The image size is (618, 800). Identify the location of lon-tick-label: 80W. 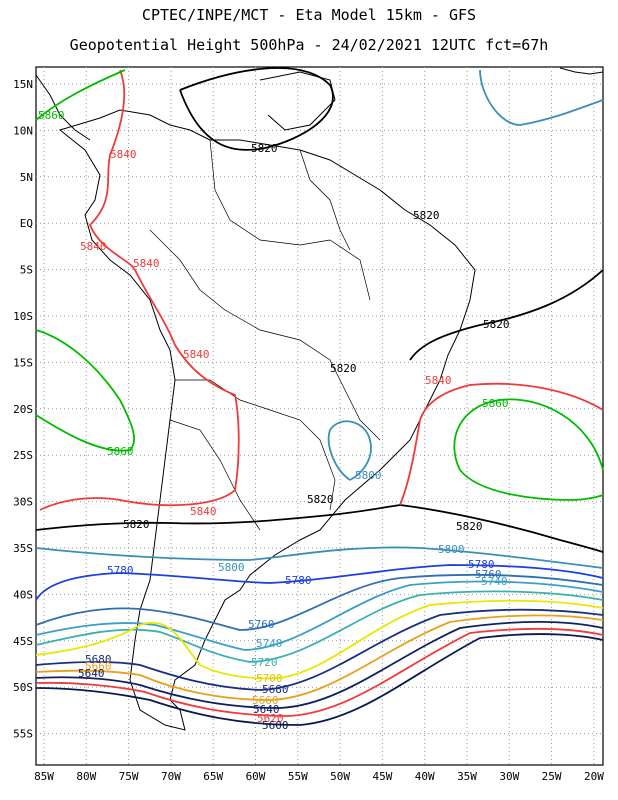
(86, 776).